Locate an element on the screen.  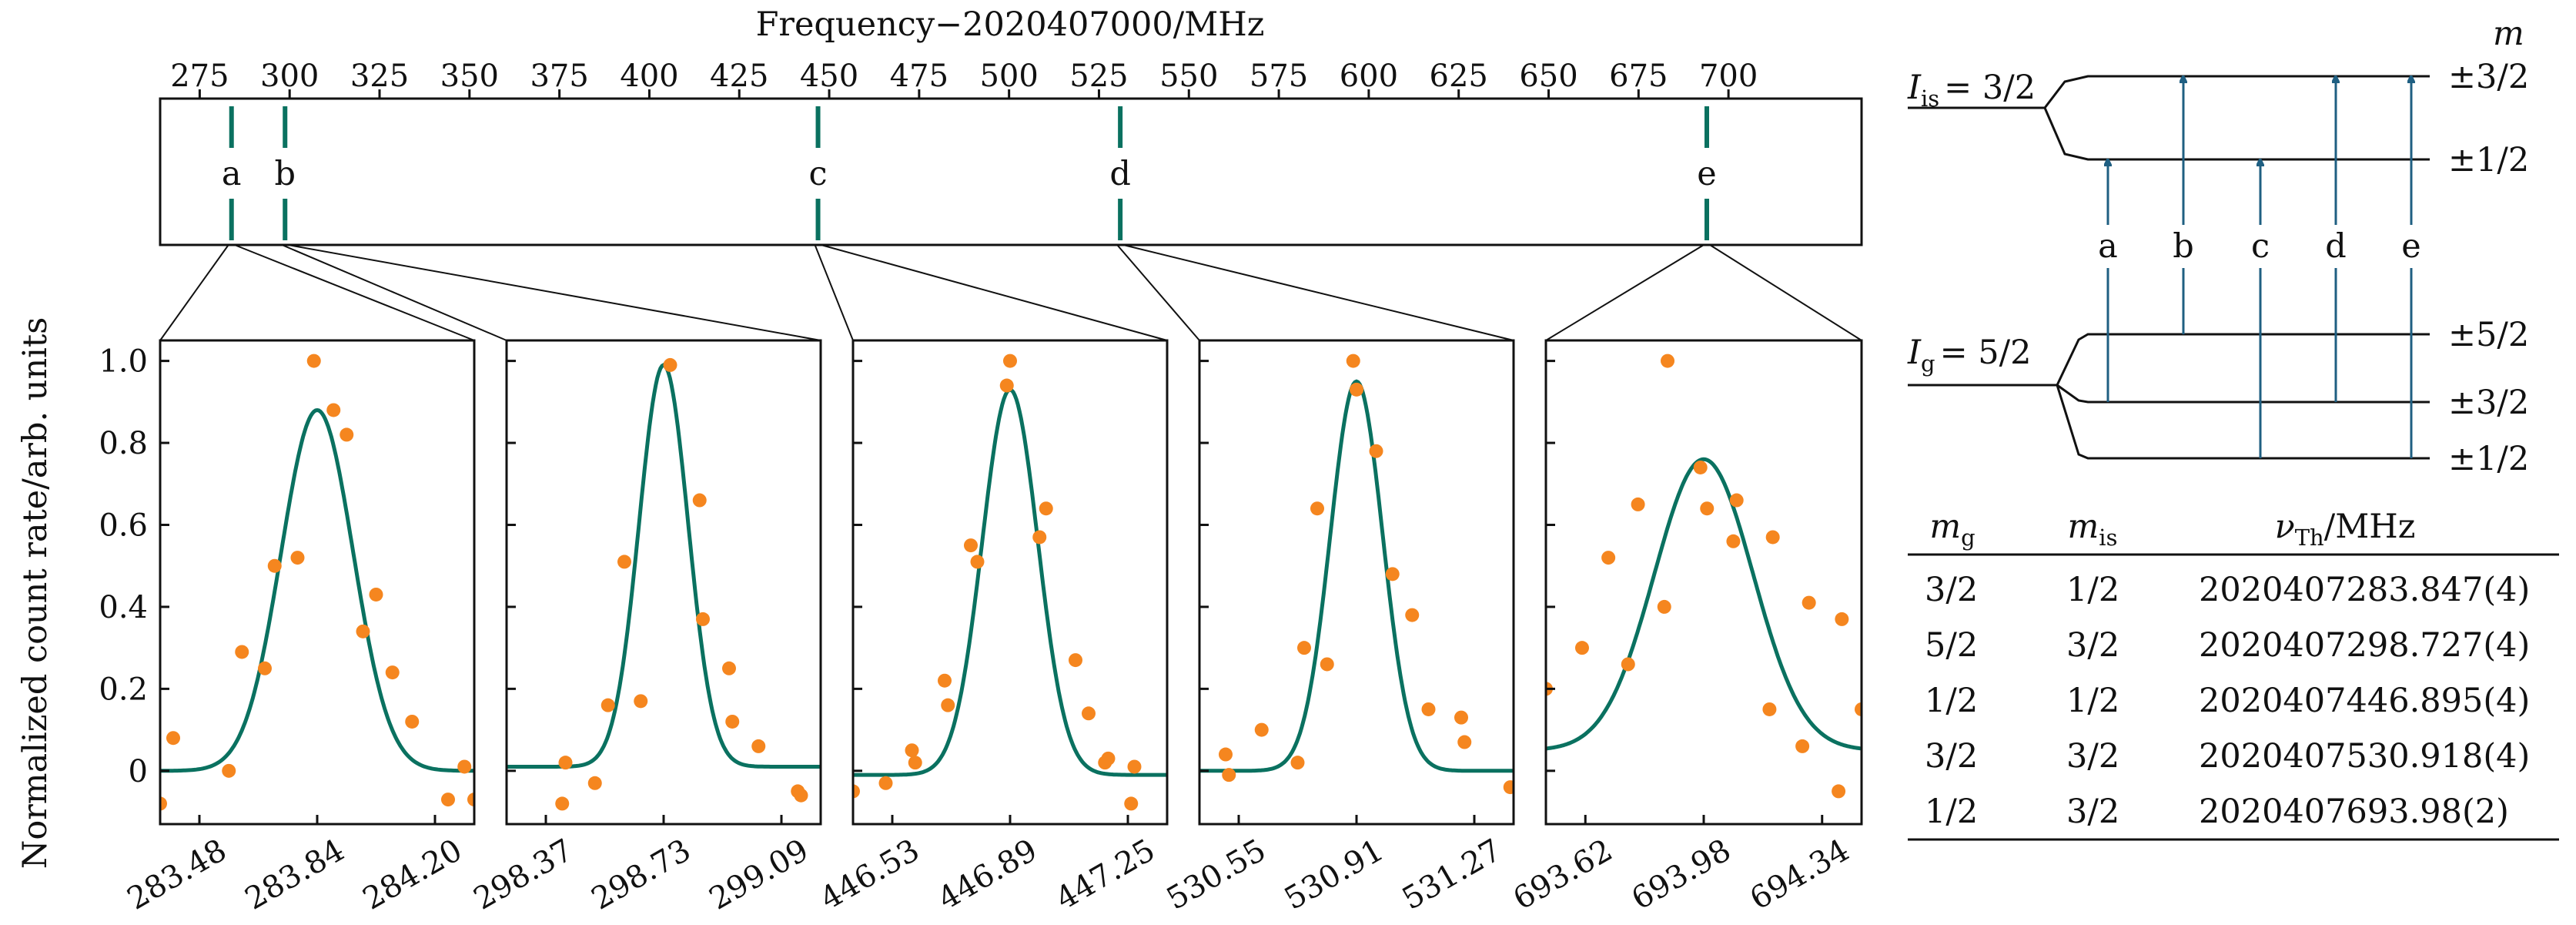
table-header-mg: mg is located at coordinates (1952, 529).